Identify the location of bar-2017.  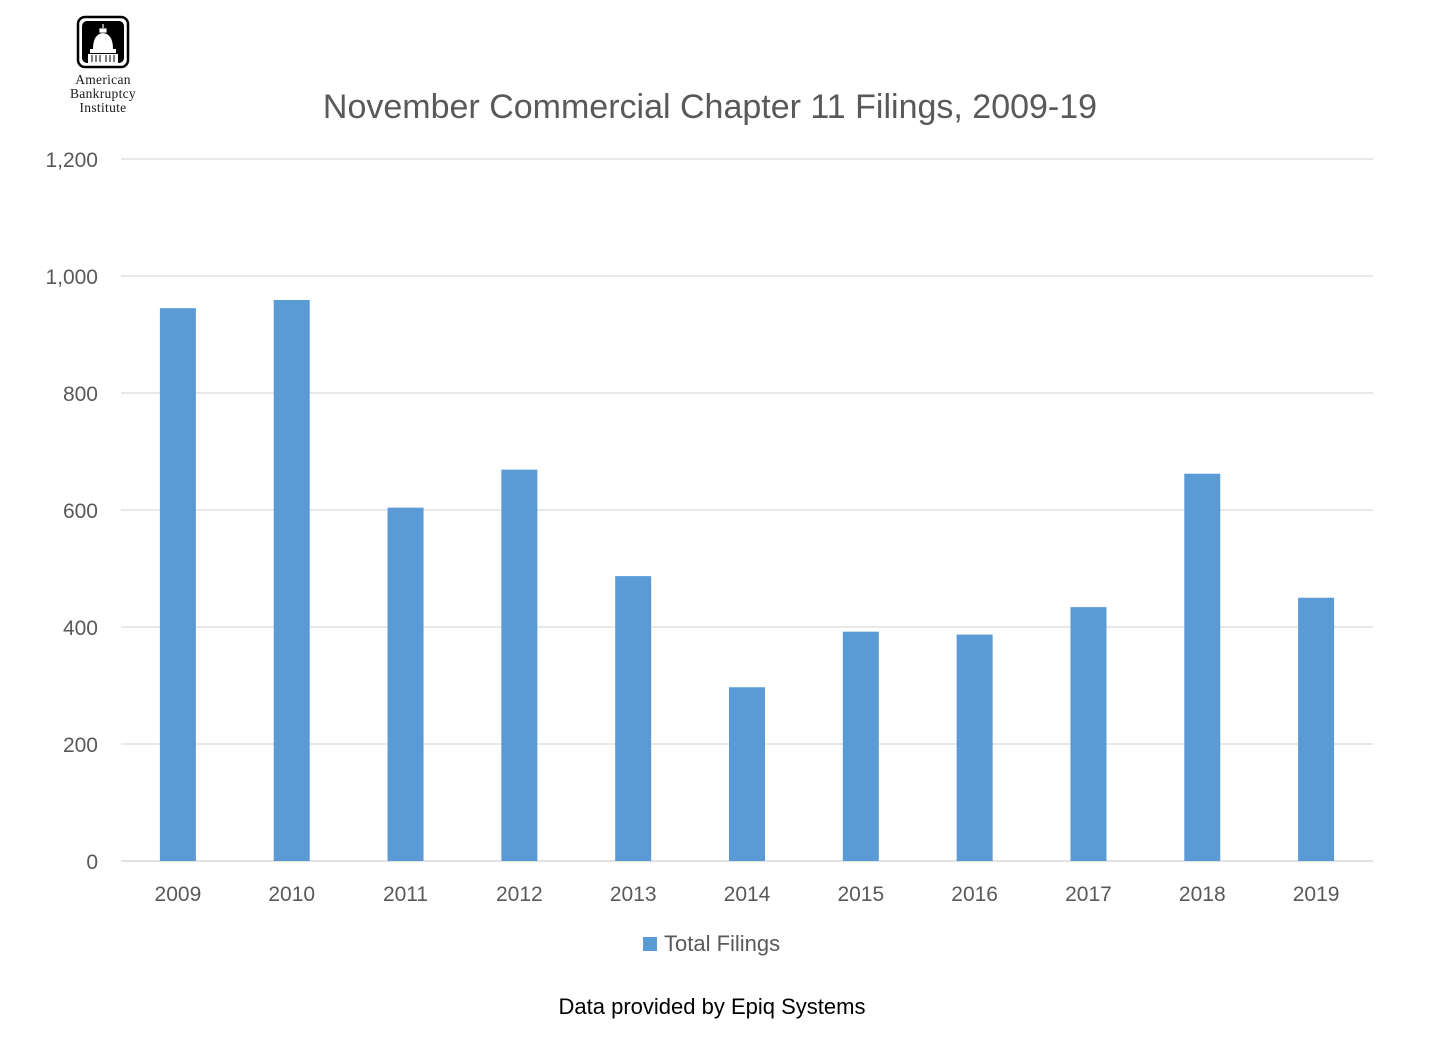
(1088, 734).